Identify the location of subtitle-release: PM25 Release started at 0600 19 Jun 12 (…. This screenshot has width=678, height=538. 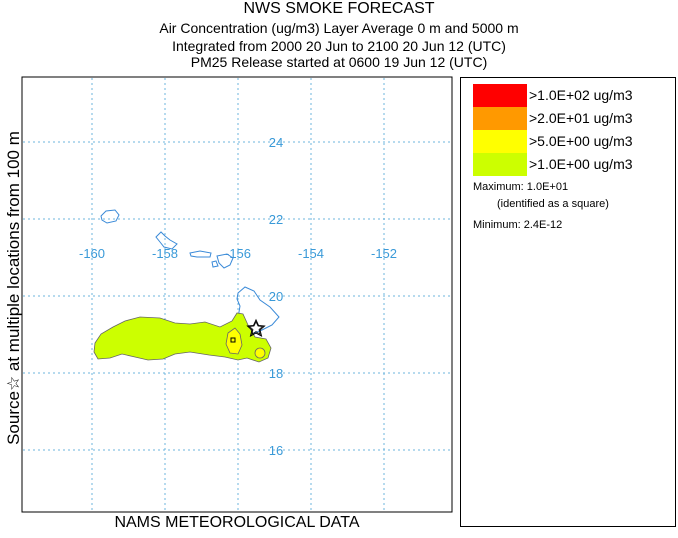
(339, 62).